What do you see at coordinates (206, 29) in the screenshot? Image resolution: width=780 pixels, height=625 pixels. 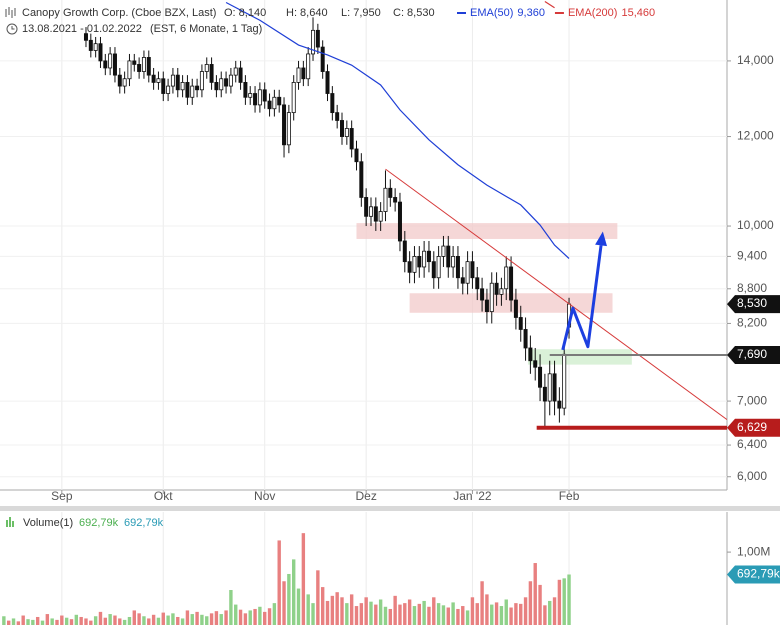 I see `period-settings: (EST, 6 Monate, 1 Tag)` at bounding box center [206, 29].